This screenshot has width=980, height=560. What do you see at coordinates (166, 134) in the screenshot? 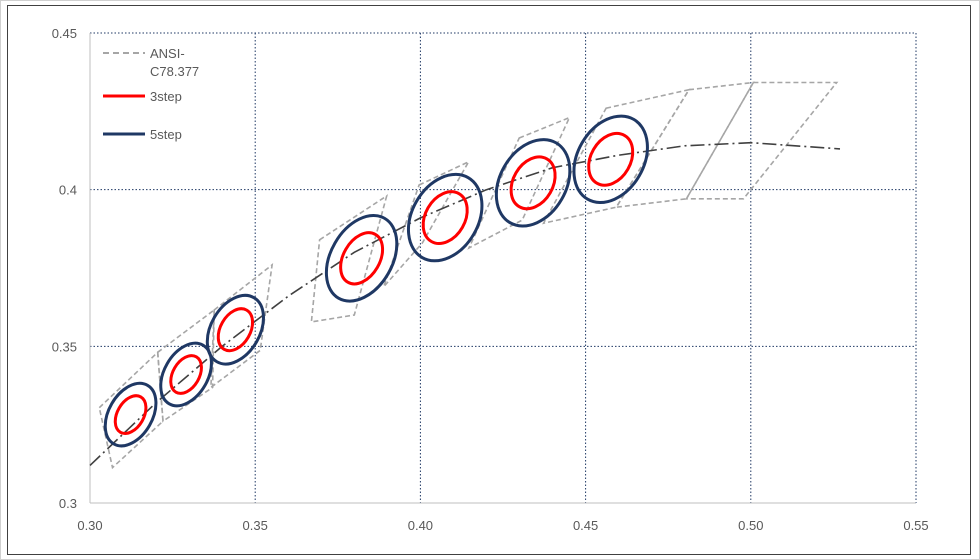
I see `legend-label: 5step` at bounding box center [166, 134].